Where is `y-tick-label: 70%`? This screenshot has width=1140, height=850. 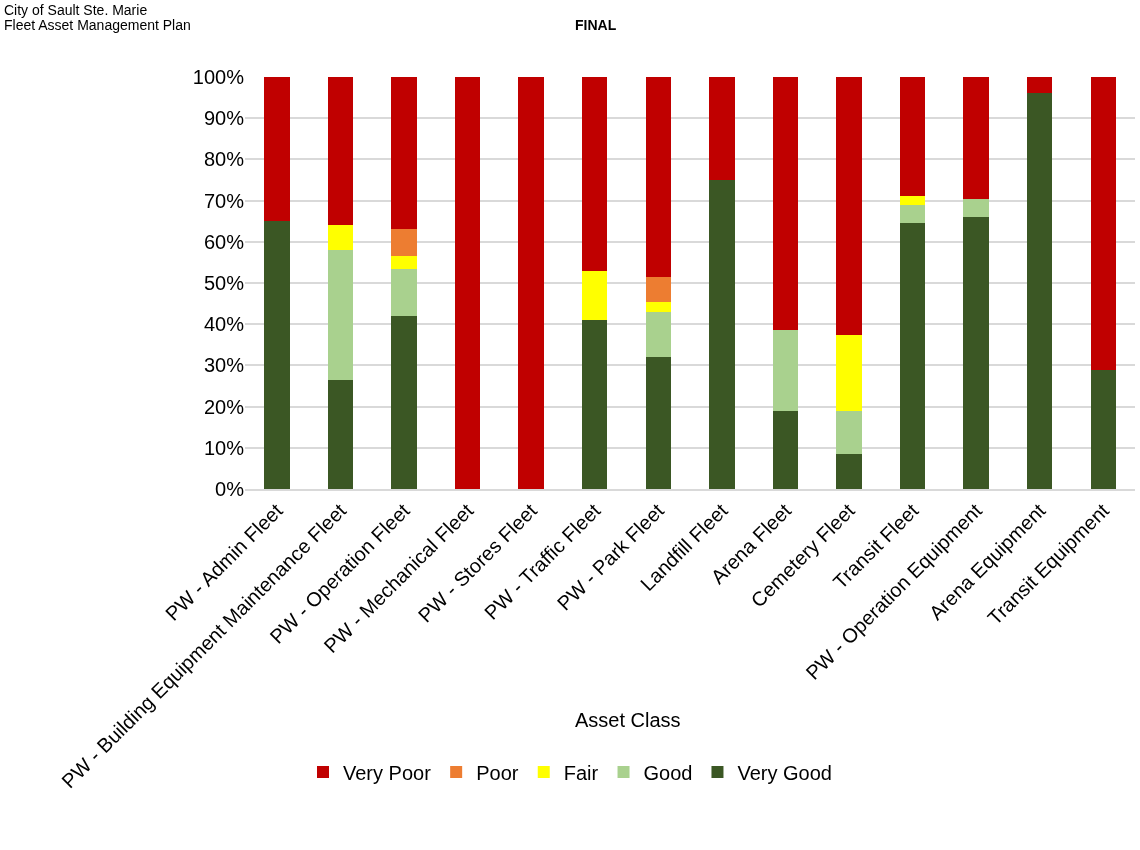
y-tick-label: 70% is located at coordinates (224, 200).